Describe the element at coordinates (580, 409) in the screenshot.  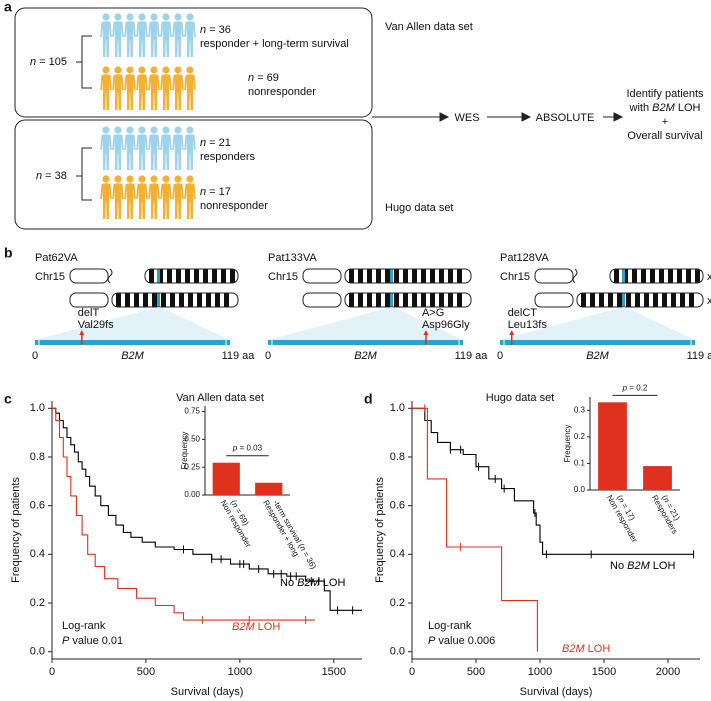
I see `y-tick-label: 0.3` at that location.